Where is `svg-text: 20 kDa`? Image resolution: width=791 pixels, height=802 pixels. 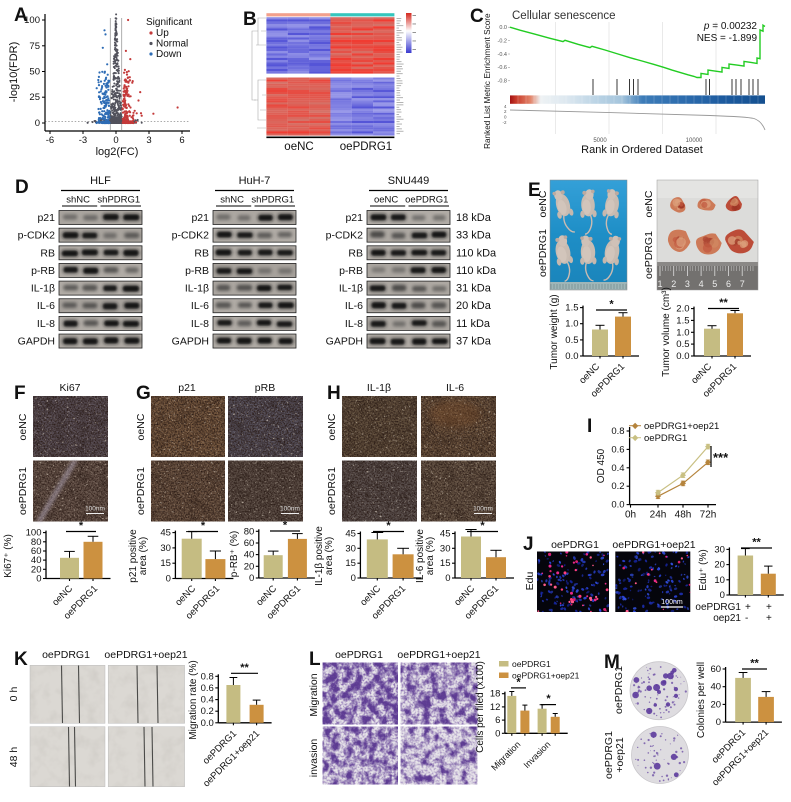
svg-text: 20 kDa is located at coordinates (474, 306).